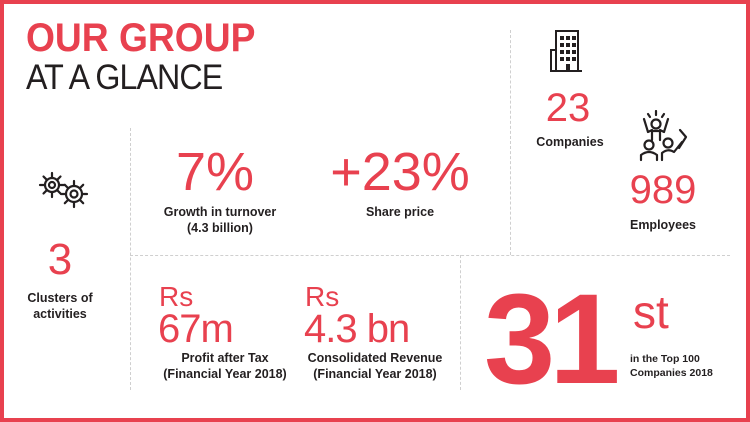 The width and height of the screenshot is (750, 422). I want to click on ranking-suffix: st, so click(651, 312).